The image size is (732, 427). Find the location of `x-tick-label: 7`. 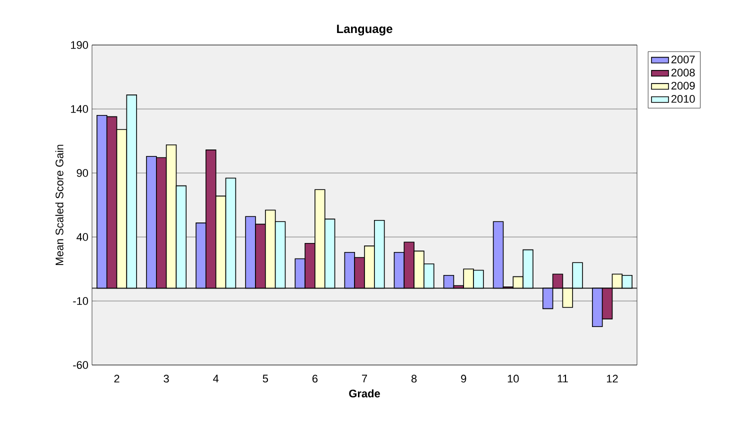

x-tick-label: 7 is located at coordinates (365, 378).